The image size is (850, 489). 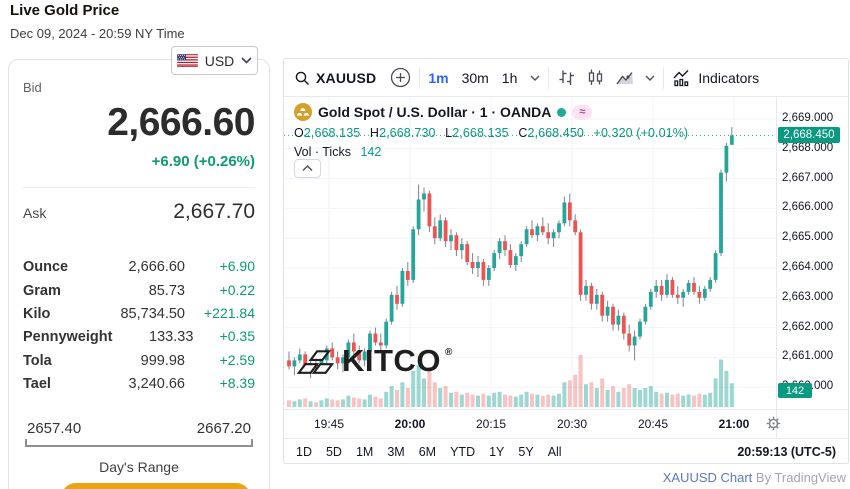 I want to click on kitco-watermark: KITCO ®, so click(x=373, y=361).